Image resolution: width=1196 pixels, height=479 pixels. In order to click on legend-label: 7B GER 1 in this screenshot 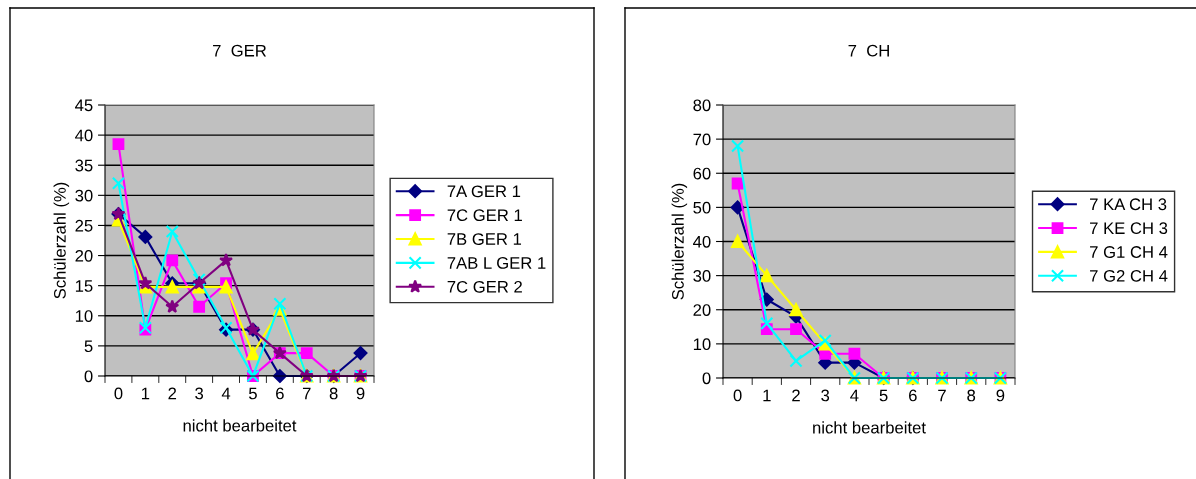, I will do `click(484, 239)`.